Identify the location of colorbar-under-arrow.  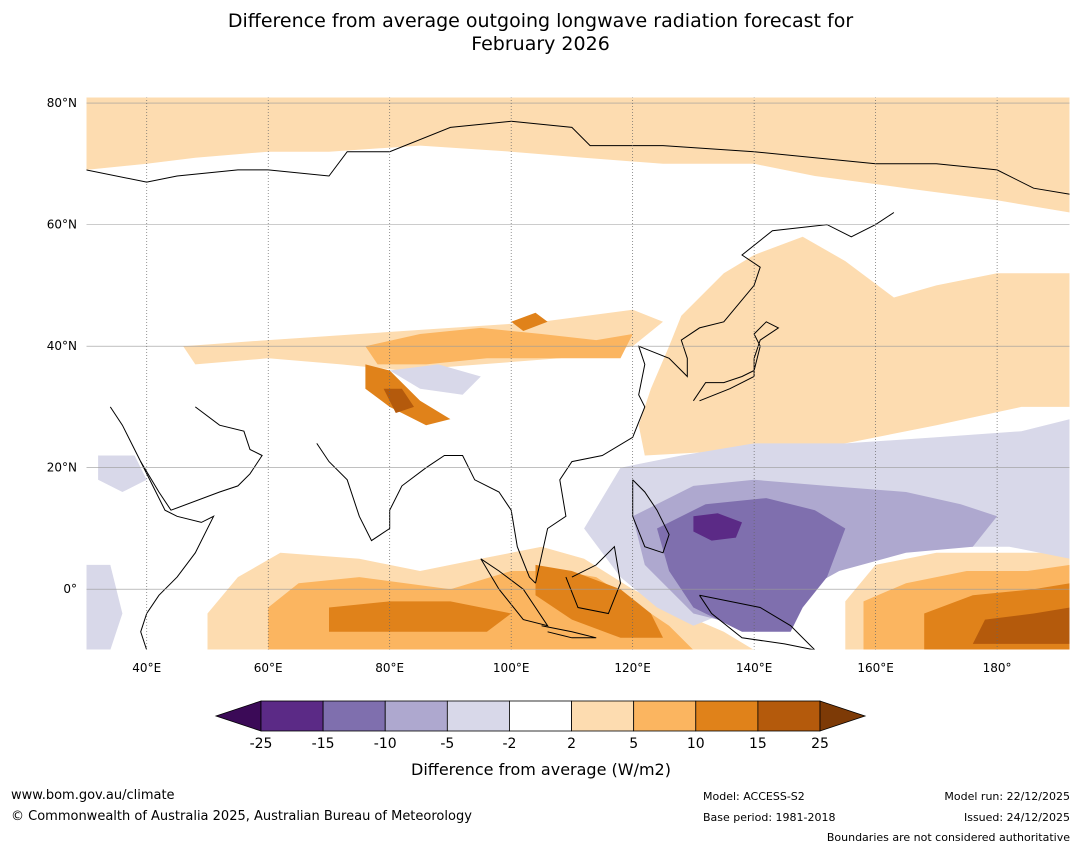
(238, 716).